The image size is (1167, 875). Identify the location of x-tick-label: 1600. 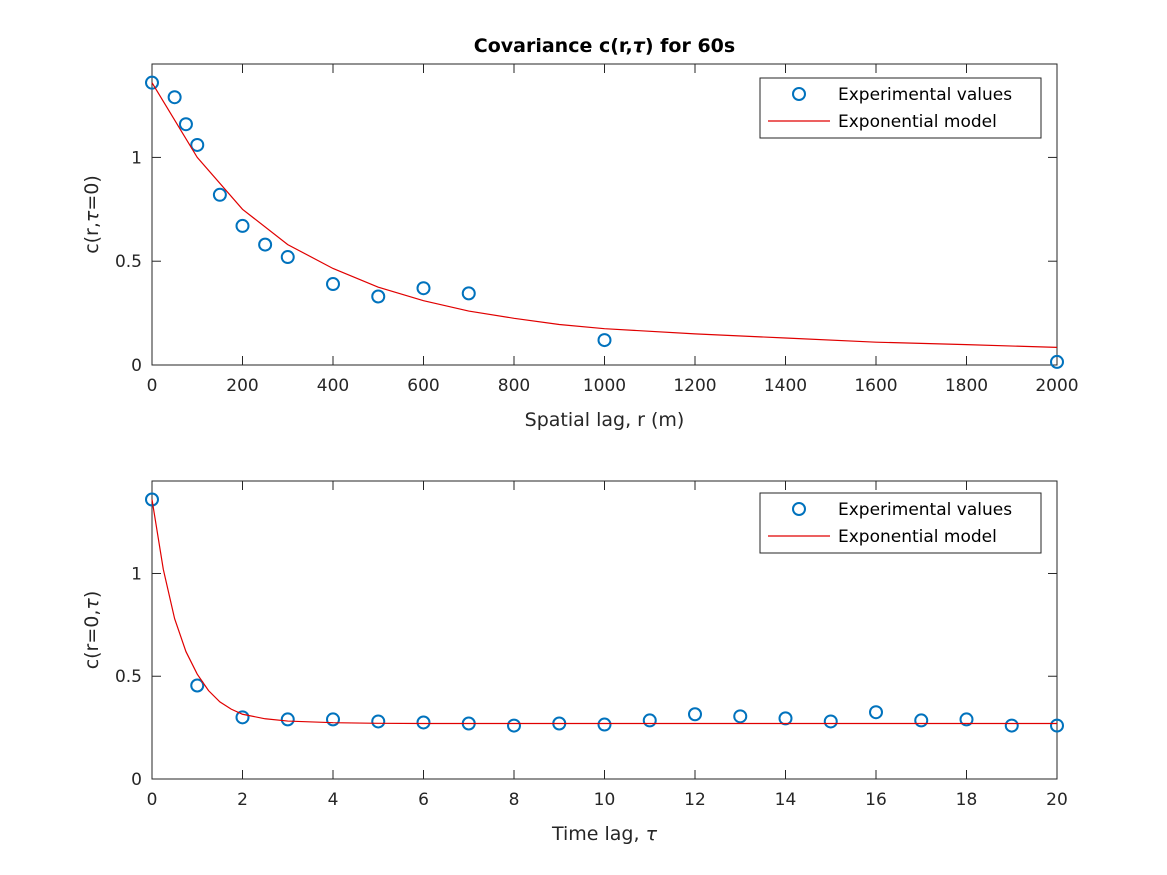
(875, 386).